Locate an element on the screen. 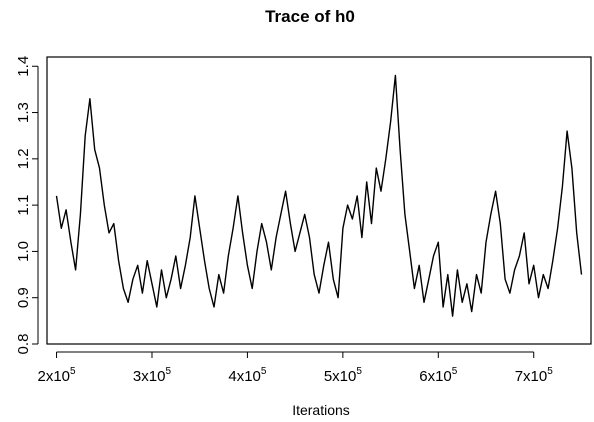 The height and width of the screenshot is (422, 594). x-tick-label: 6x10⁵ is located at coordinates (438, 375).